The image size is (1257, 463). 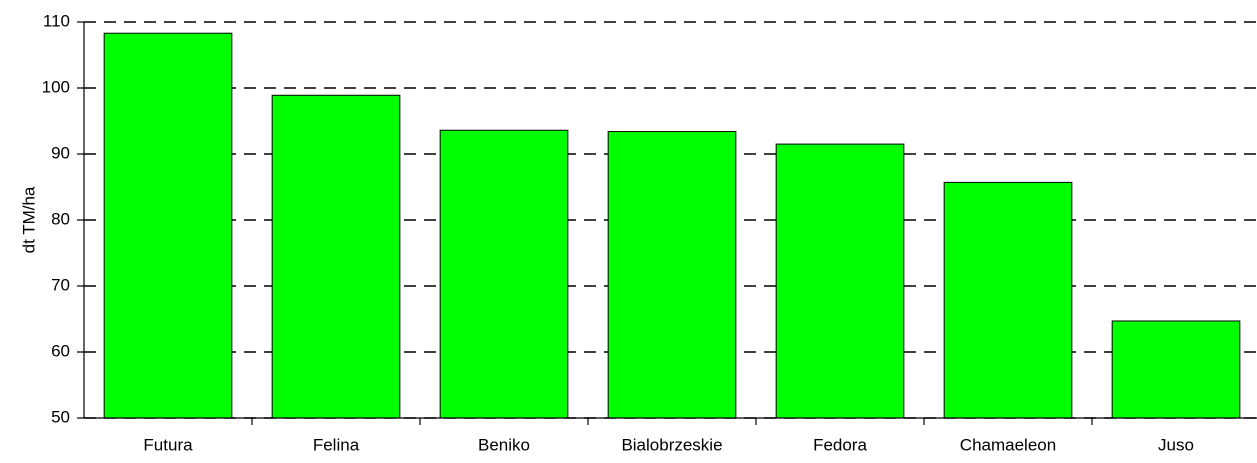 What do you see at coordinates (28, 219) in the screenshot?
I see `y-axis-label: dt TM/ha` at bounding box center [28, 219].